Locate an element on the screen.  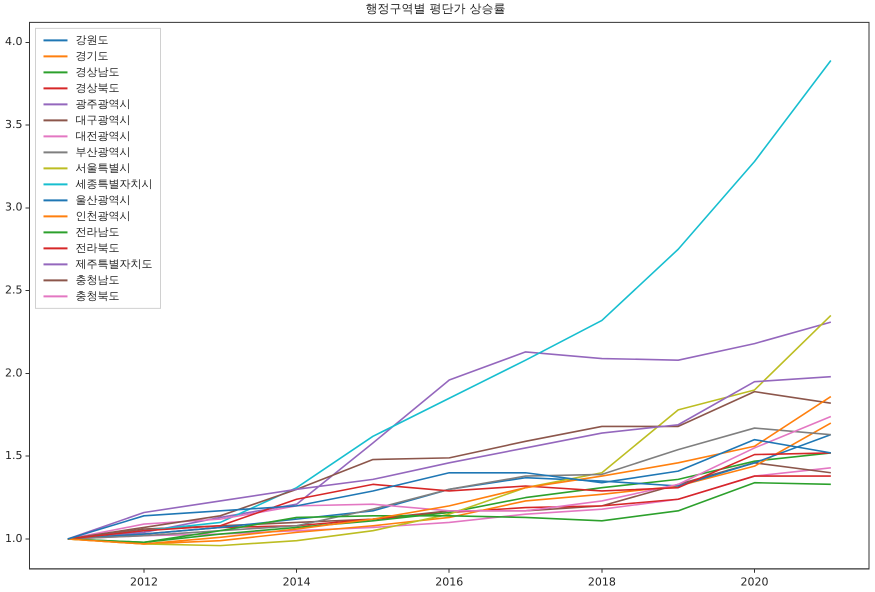
x-tick-label: 2012 is located at coordinates (144, 581).